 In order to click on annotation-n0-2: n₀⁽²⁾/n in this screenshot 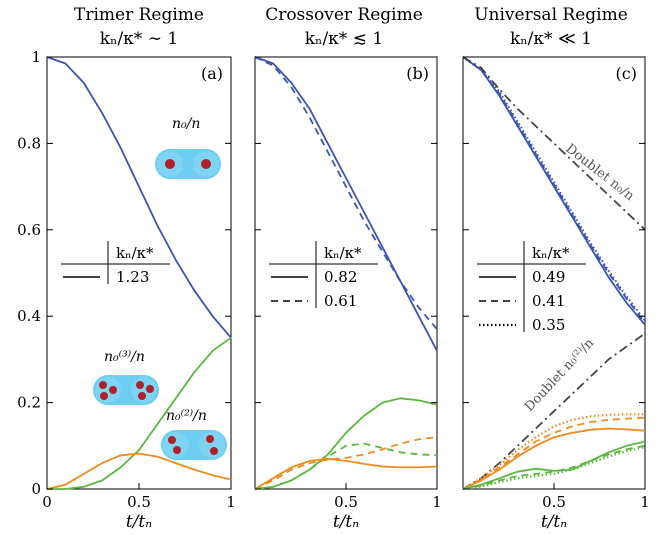, I will do `click(186, 416)`.